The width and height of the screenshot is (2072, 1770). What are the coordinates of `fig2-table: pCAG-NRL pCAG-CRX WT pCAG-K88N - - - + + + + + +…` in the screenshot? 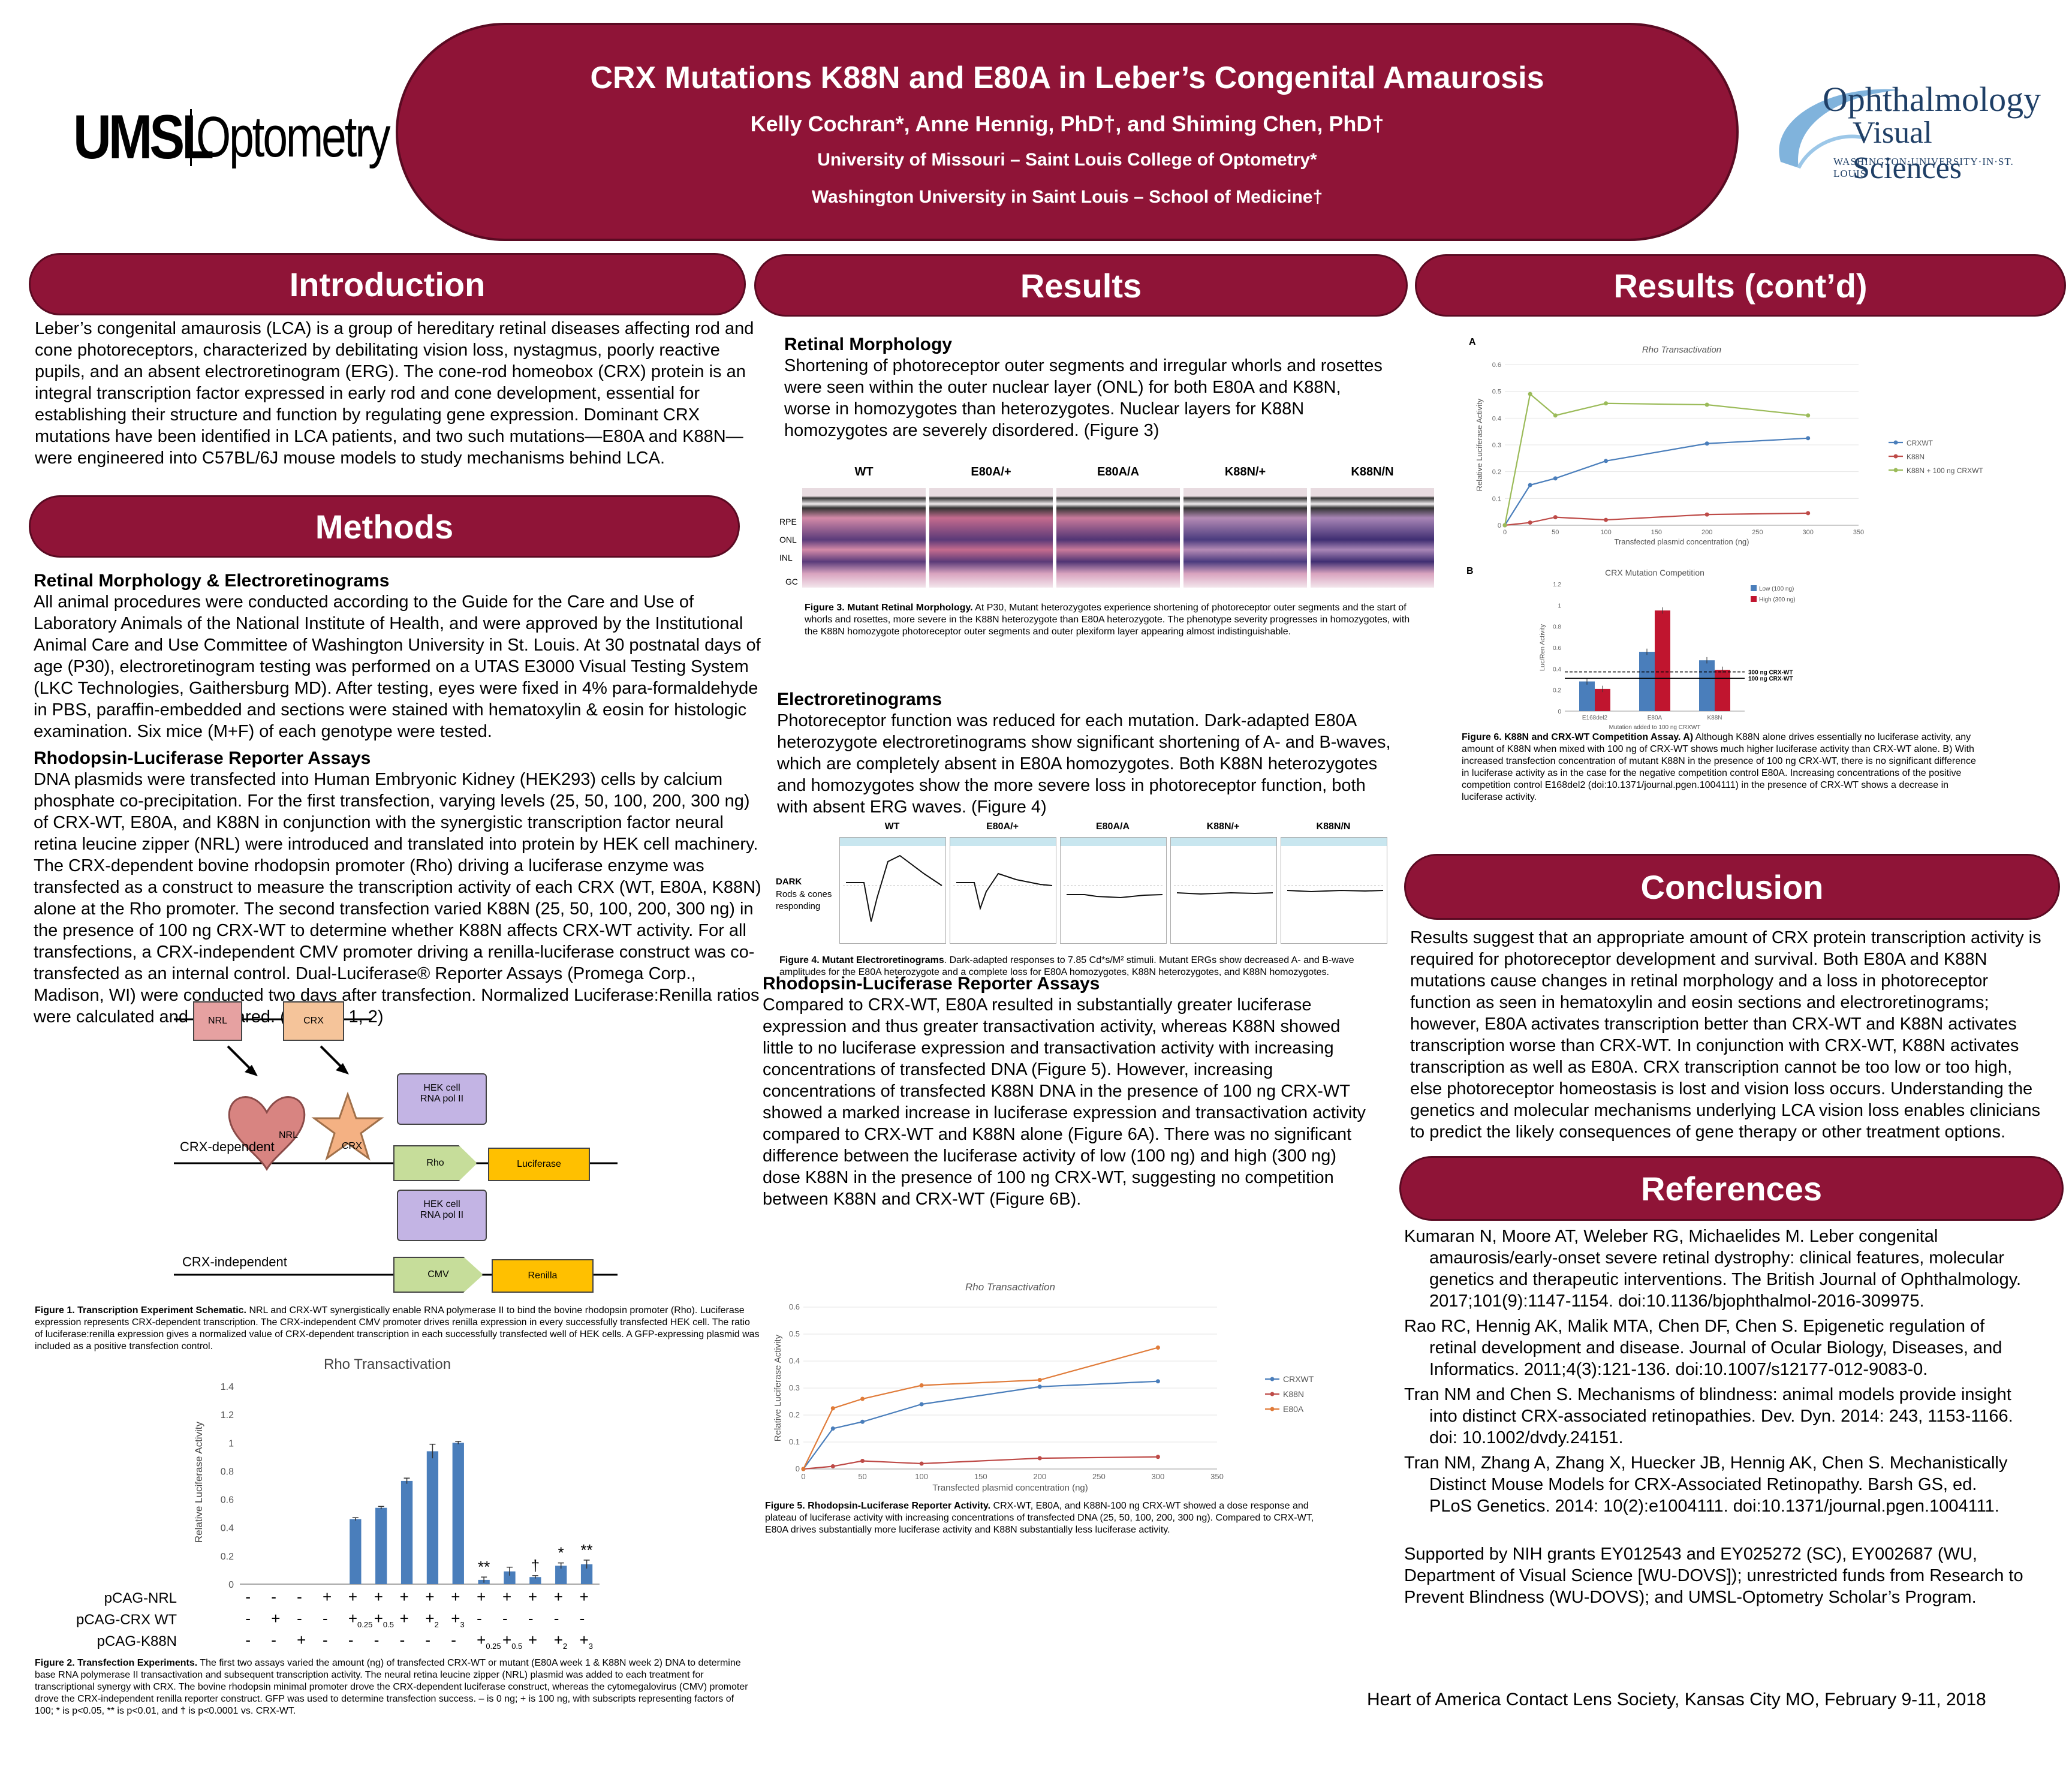 It's located at (359, 1624).